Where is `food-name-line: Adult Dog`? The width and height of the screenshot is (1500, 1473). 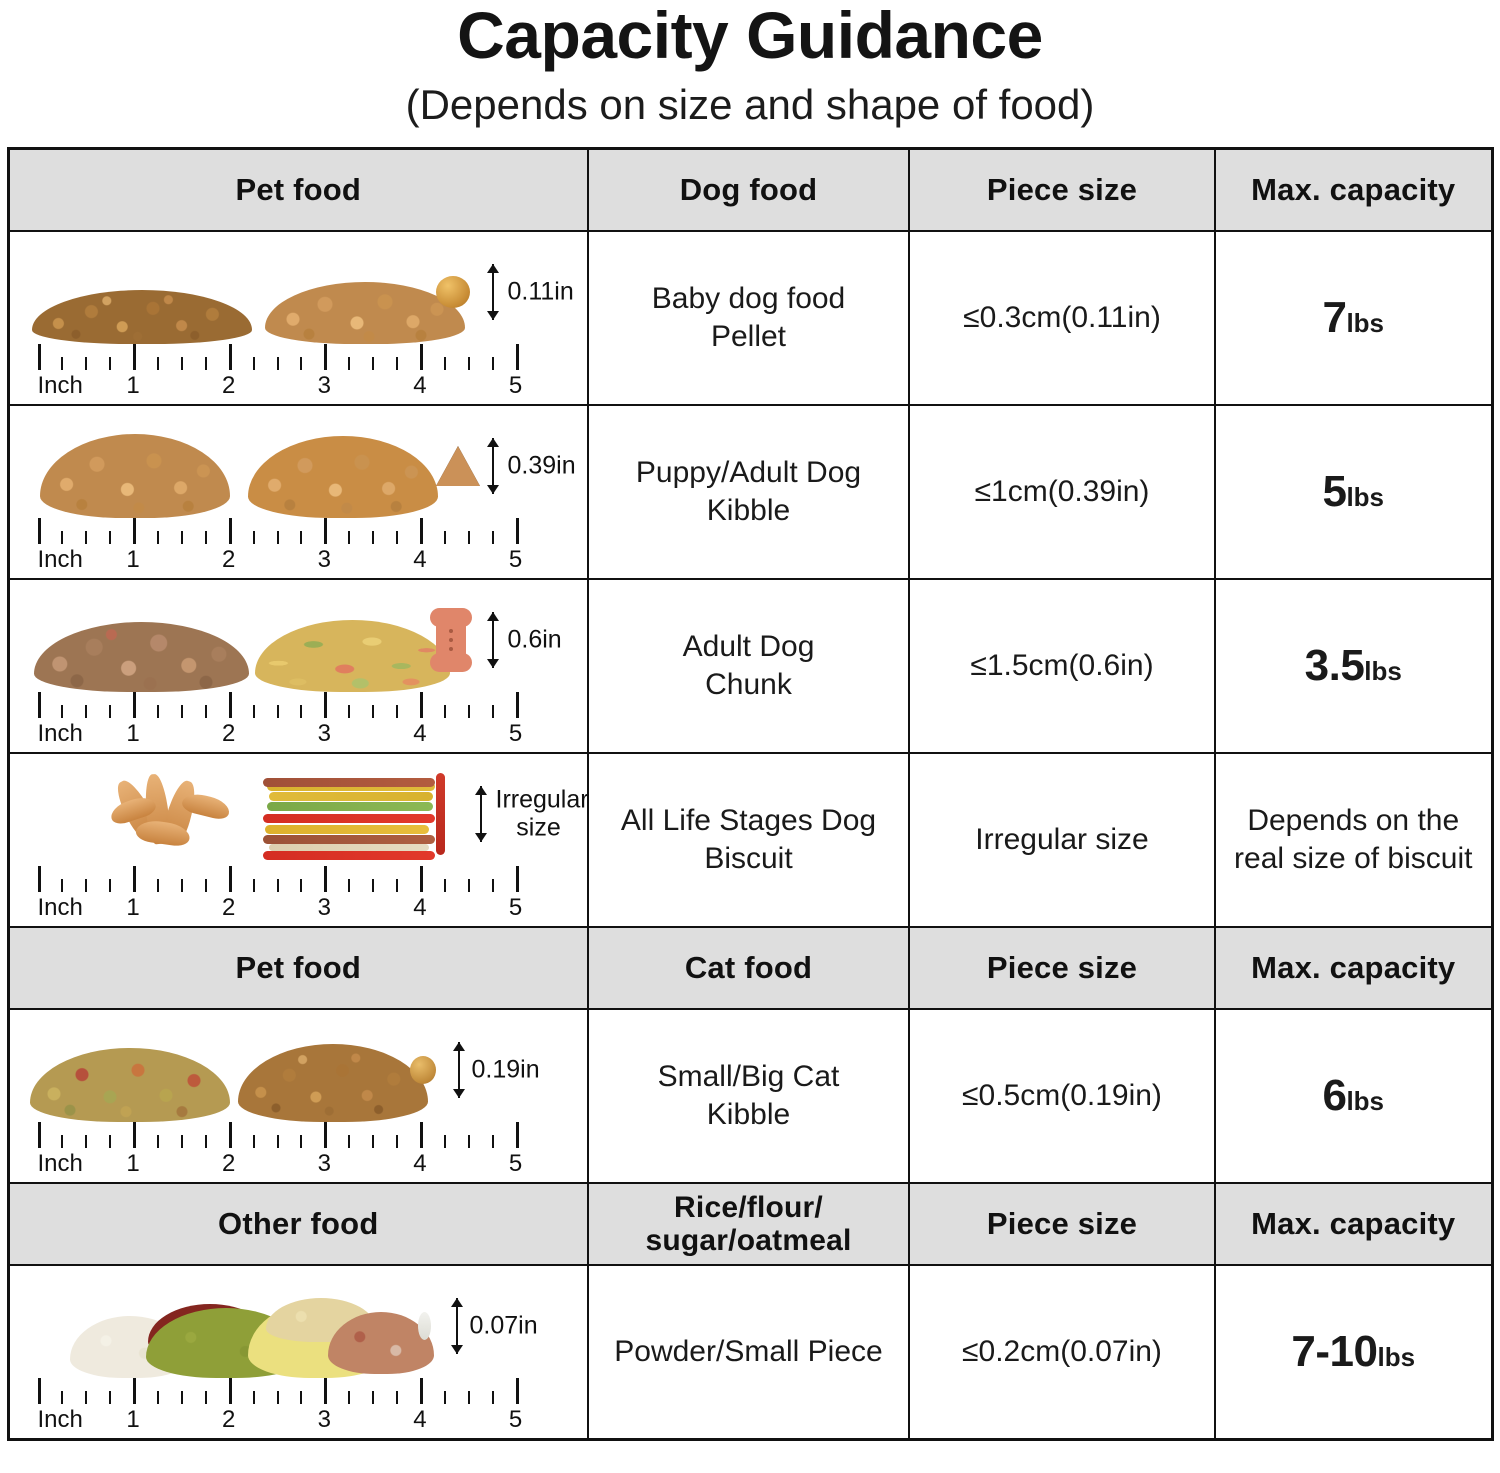
food-name-line: Adult Dog is located at coordinates (748, 647).